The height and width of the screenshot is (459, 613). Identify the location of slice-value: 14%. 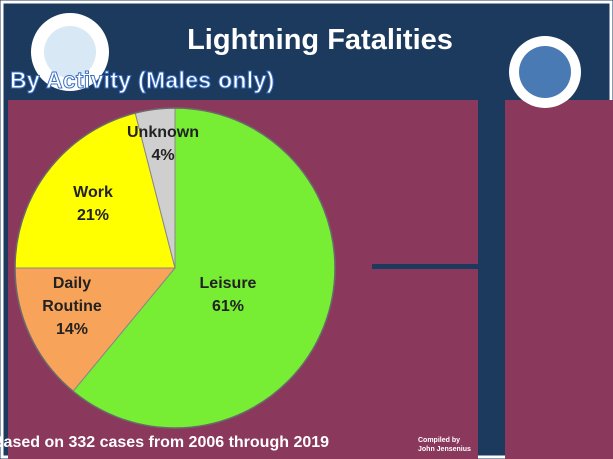
(72, 329).